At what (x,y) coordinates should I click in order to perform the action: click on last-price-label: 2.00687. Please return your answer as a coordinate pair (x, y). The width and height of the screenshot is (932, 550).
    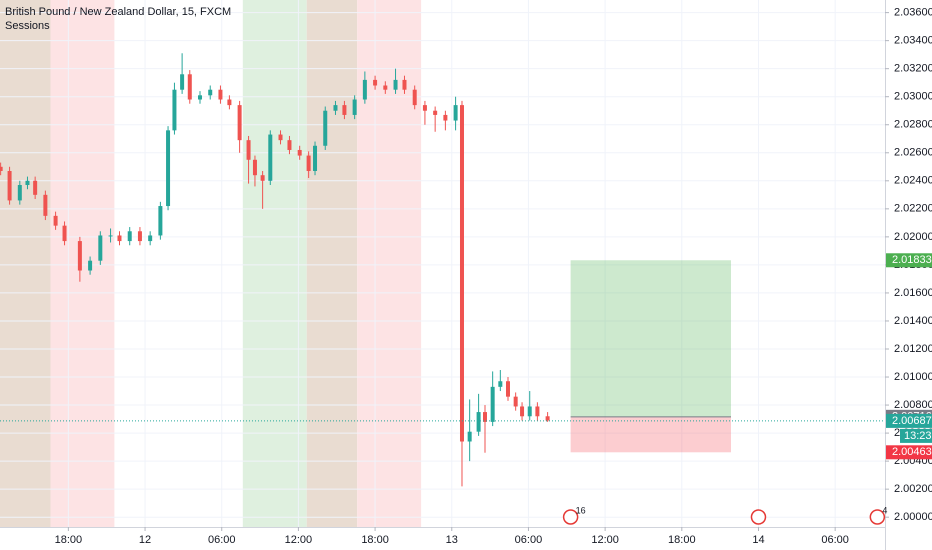
    Looking at the image, I should click on (912, 421).